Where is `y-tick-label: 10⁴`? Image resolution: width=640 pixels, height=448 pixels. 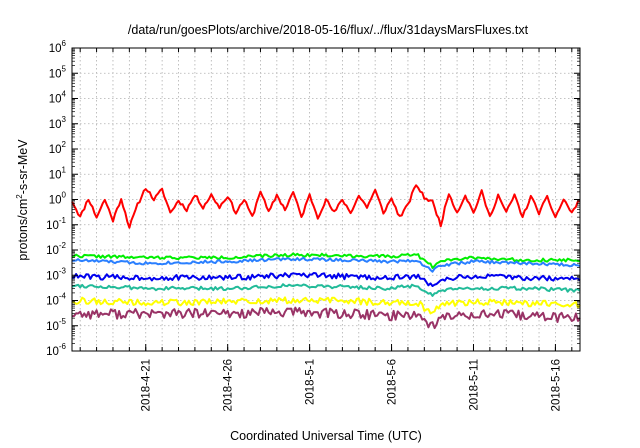 y-tick-label: 10⁴ is located at coordinates (58, 98).